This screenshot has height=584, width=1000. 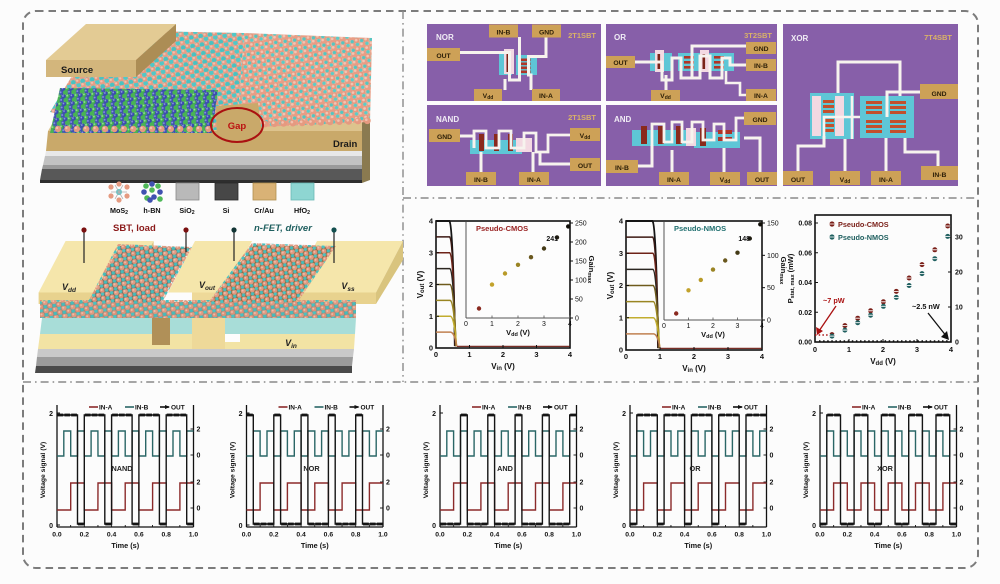 I want to click on svg-text: 150, so click(x=773, y=224).